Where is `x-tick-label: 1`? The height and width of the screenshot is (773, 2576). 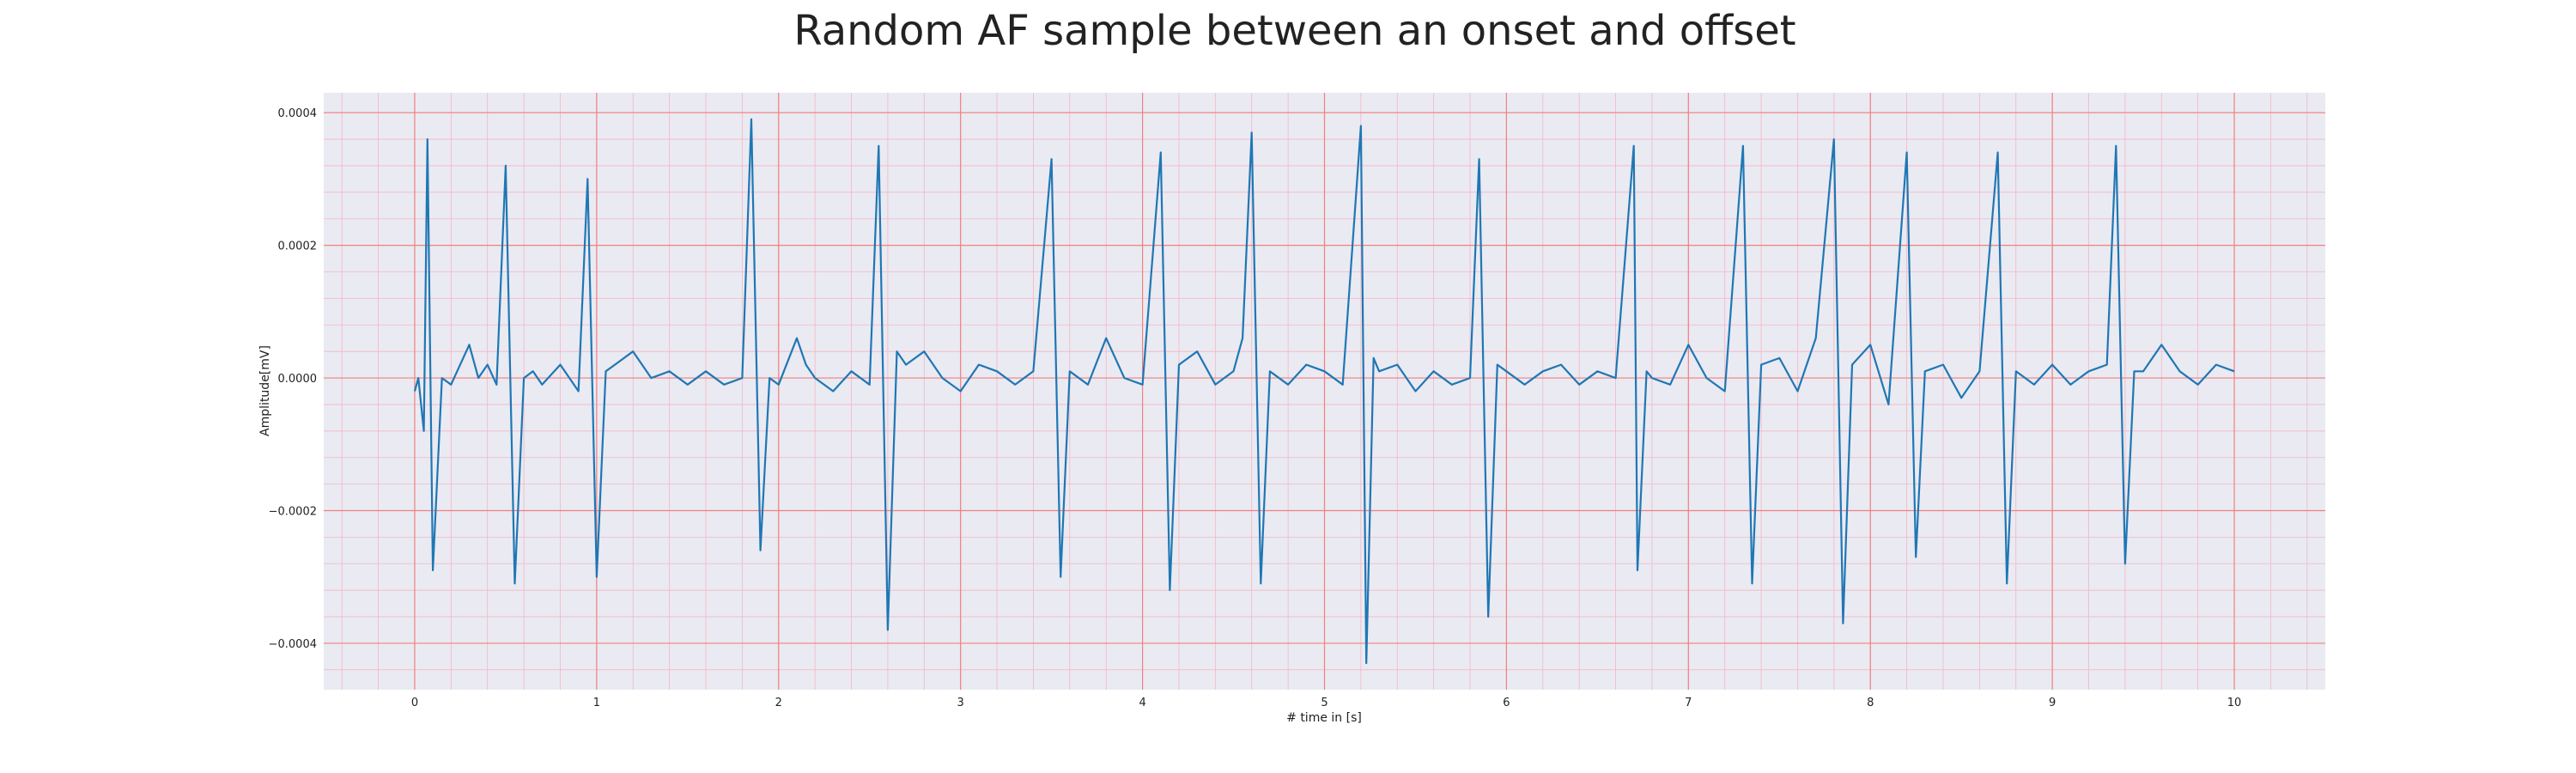 x-tick-label: 1 is located at coordinates (596, 703).